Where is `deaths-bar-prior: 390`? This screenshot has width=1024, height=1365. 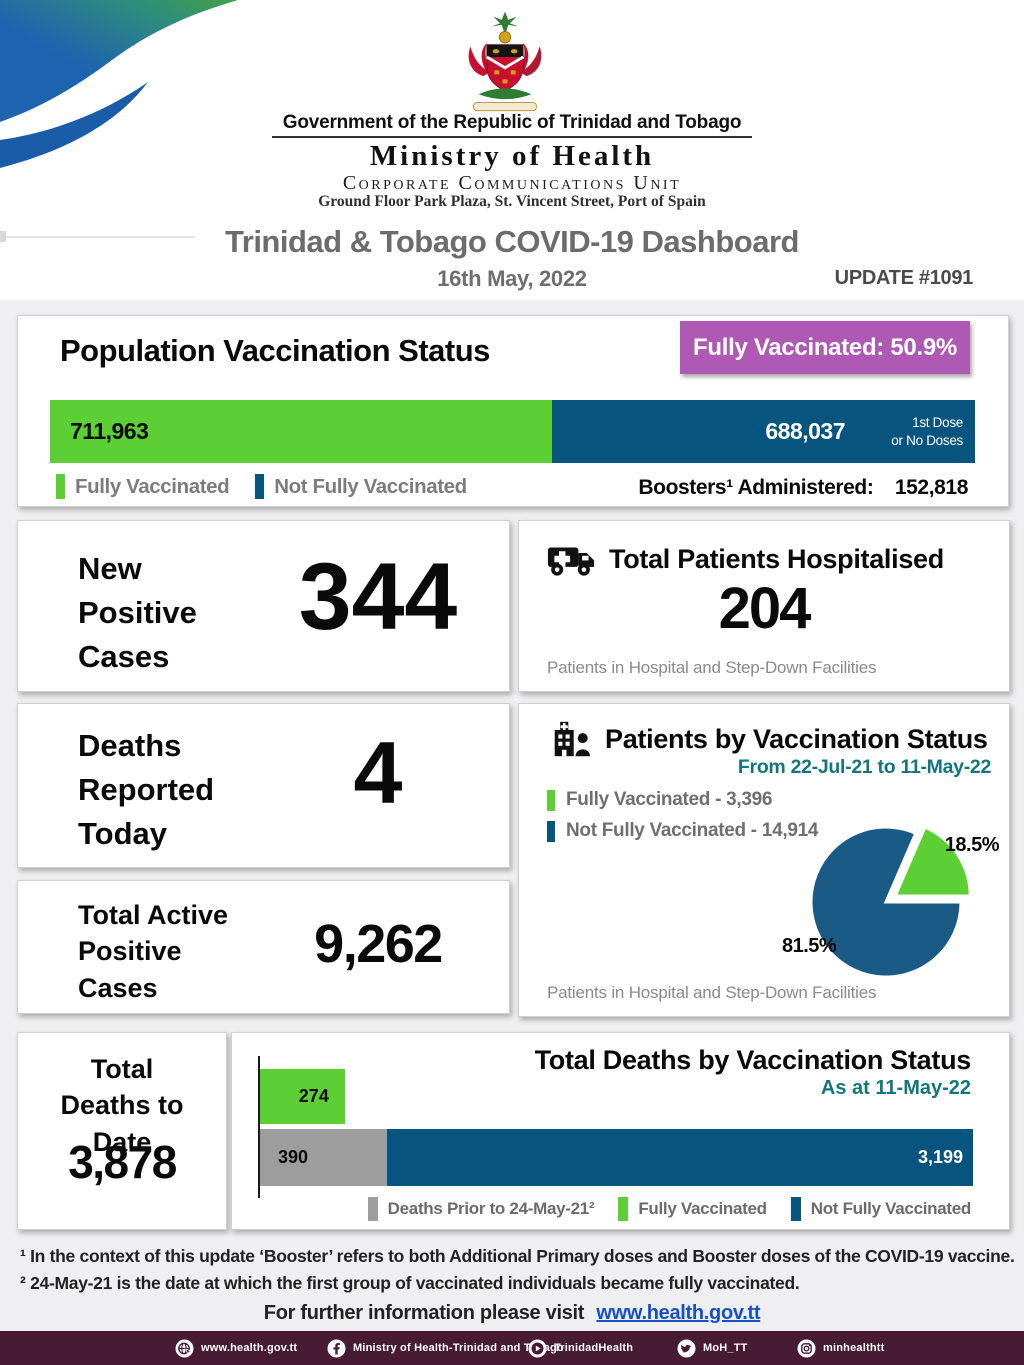
deaths-bar-prior: 390 is located at coordinates (323, 1157).